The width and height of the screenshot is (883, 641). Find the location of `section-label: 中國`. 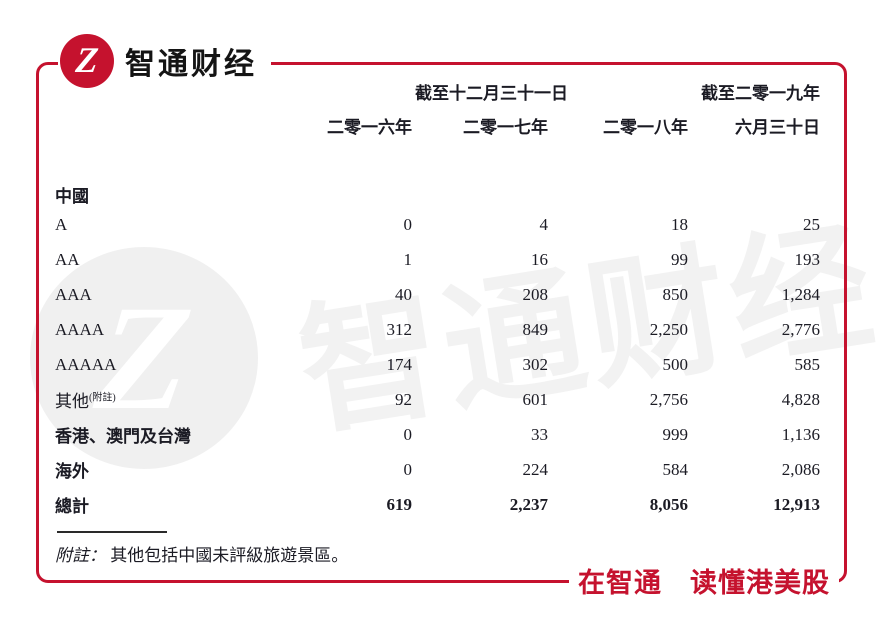

section-label: 中國 is located at coordinates (72, 196).